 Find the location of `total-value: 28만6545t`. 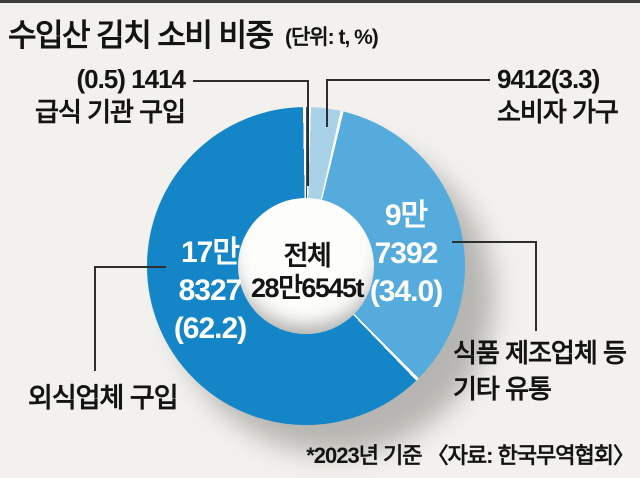

total-value: 28만6545t is located at coordinates (307, 288).